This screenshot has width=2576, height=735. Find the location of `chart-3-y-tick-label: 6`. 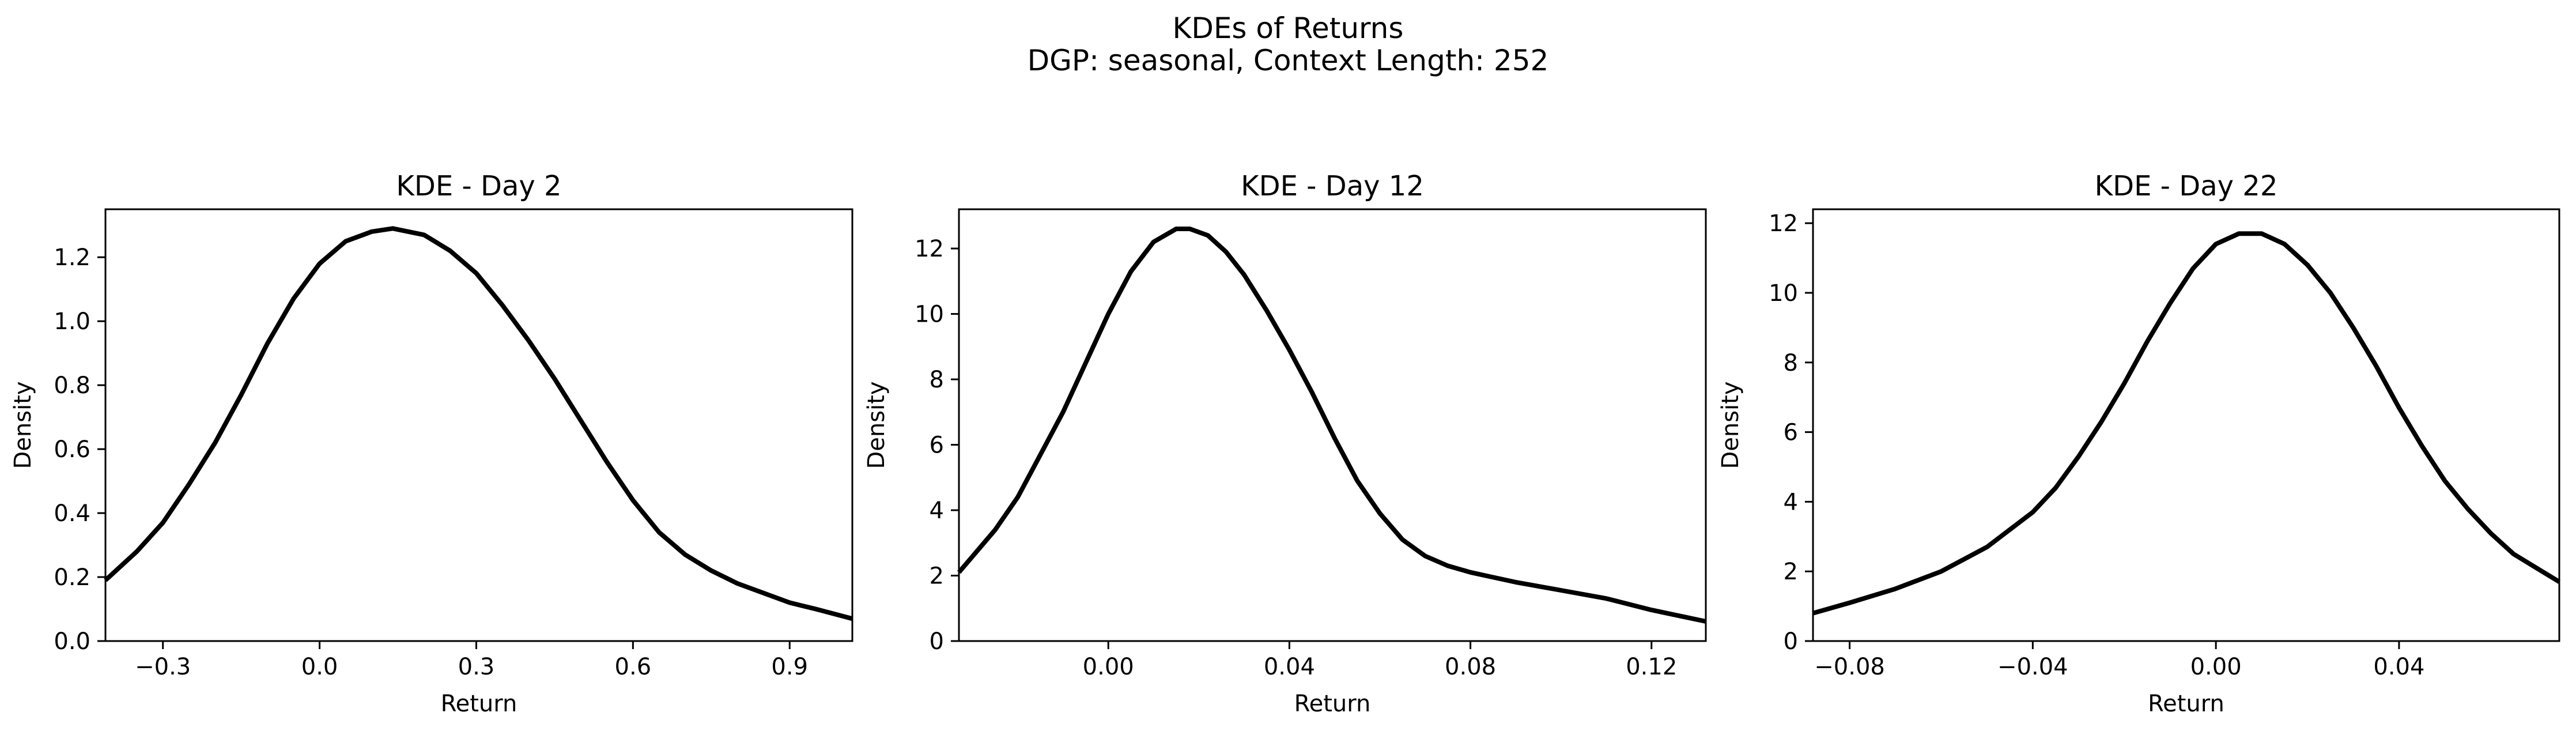

chart-3-y-tick-label: 6 is located at coordinates (1791, 433).